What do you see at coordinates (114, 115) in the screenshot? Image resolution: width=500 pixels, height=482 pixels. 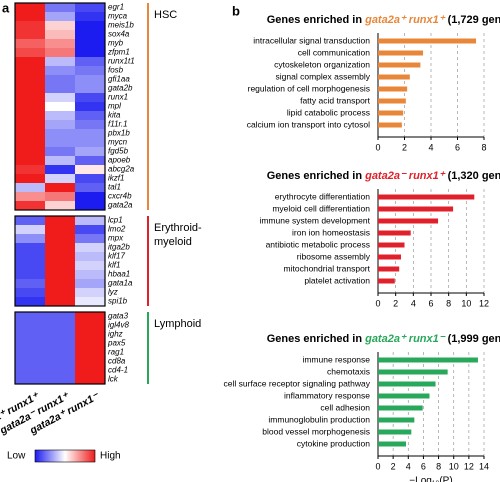 I see `gene-label: kita` at bounding box center [114, 115].